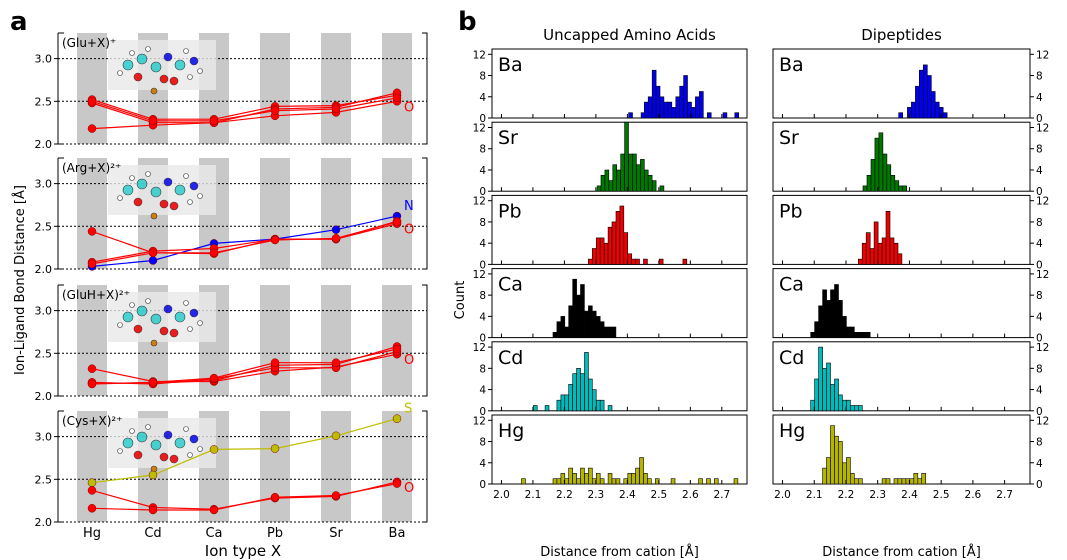 The image size is (1067, 560). I want to click on series-end-label-S: S, so click(408, 409).